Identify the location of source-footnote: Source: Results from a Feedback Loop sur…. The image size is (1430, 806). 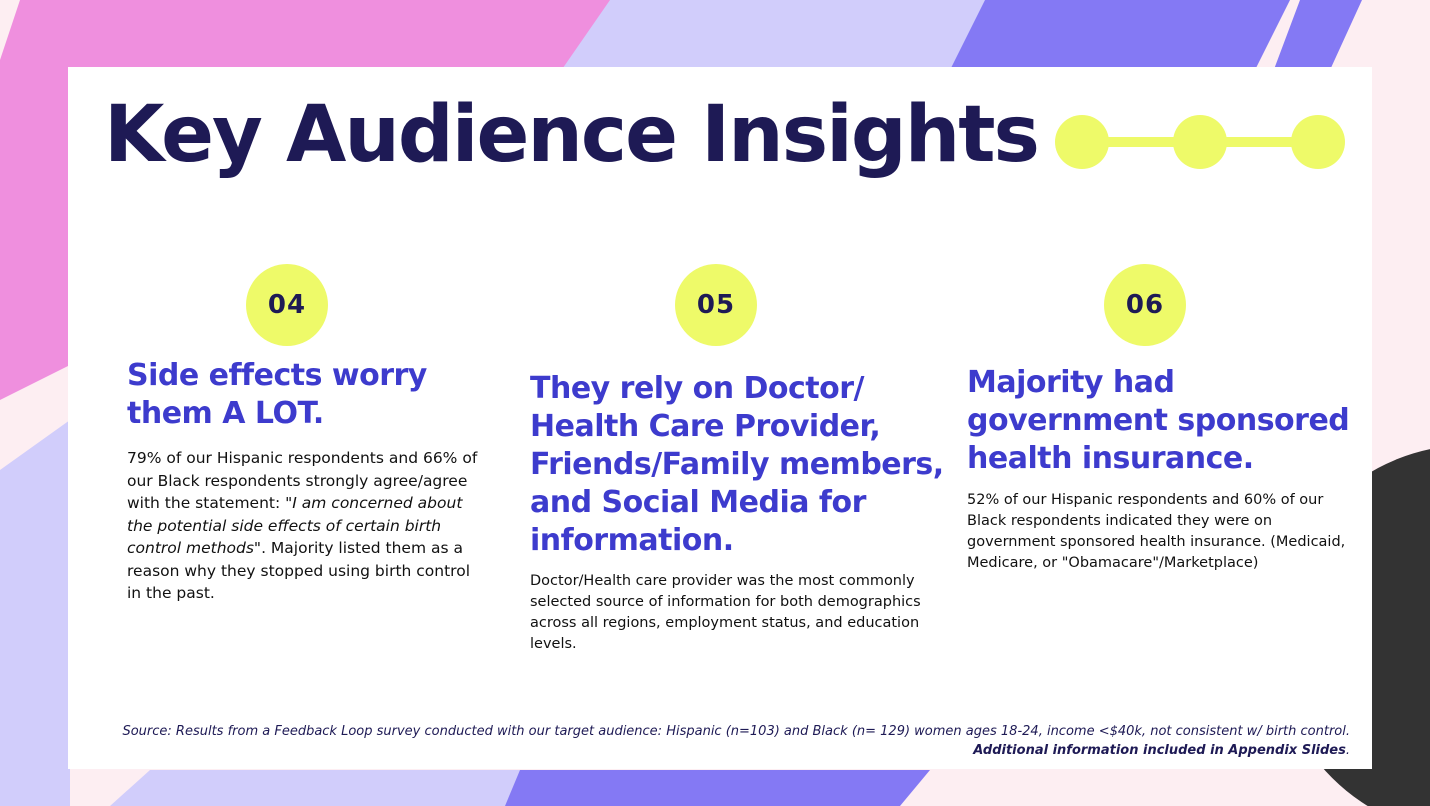
(736, 741).